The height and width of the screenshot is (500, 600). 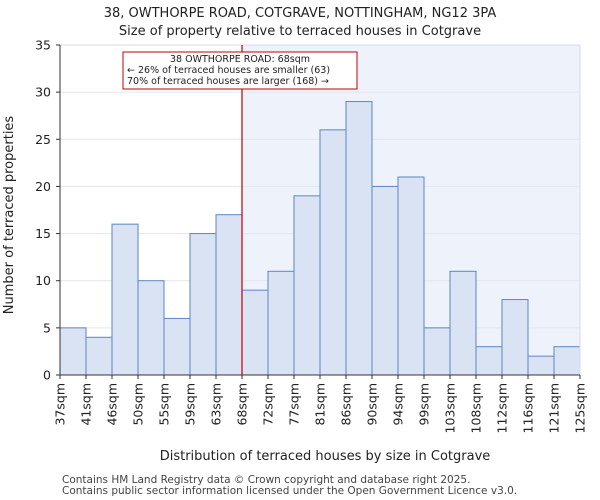 What do you see at coordinates (242, 404) in the screenshot?
I see `x-tick-label-68sqm: 68sqm` at bounding box center [242, 404].